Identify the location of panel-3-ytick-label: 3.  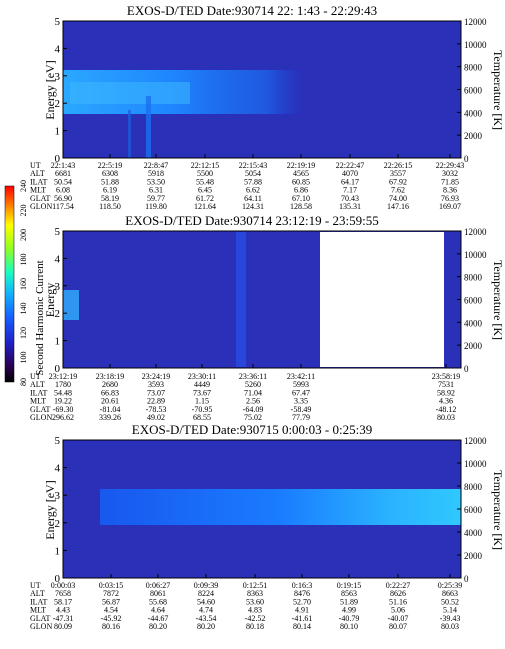
(58, 496).